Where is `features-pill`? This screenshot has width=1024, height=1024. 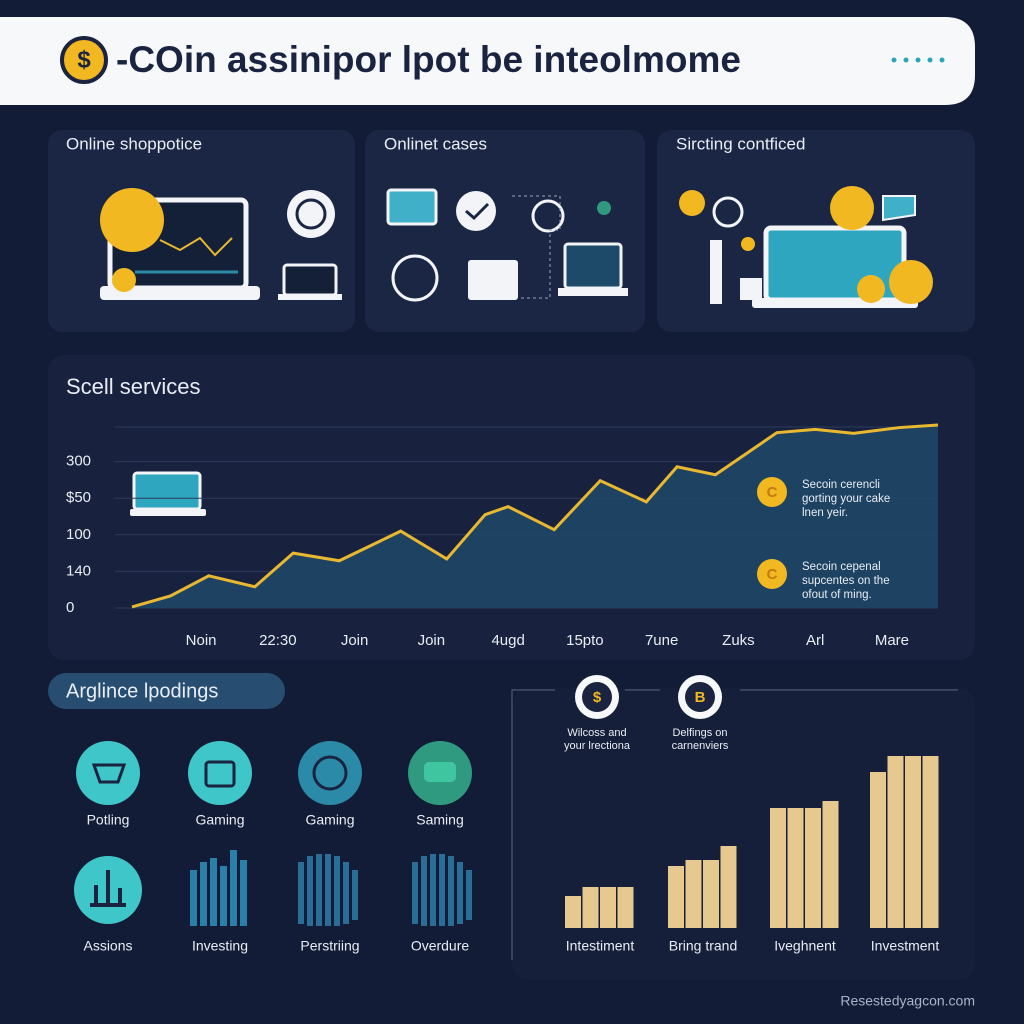 features-pill is located at coordinates (166, 691).